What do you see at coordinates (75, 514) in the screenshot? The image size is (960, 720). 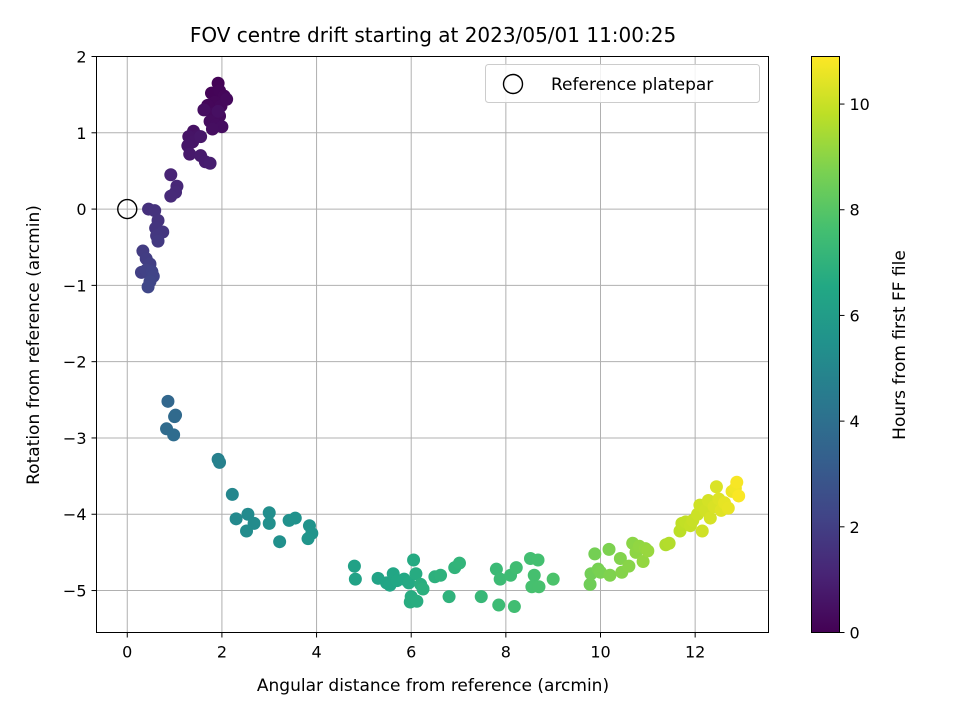 I see `y-tick-label: −4` at bounding box center [75, 514].